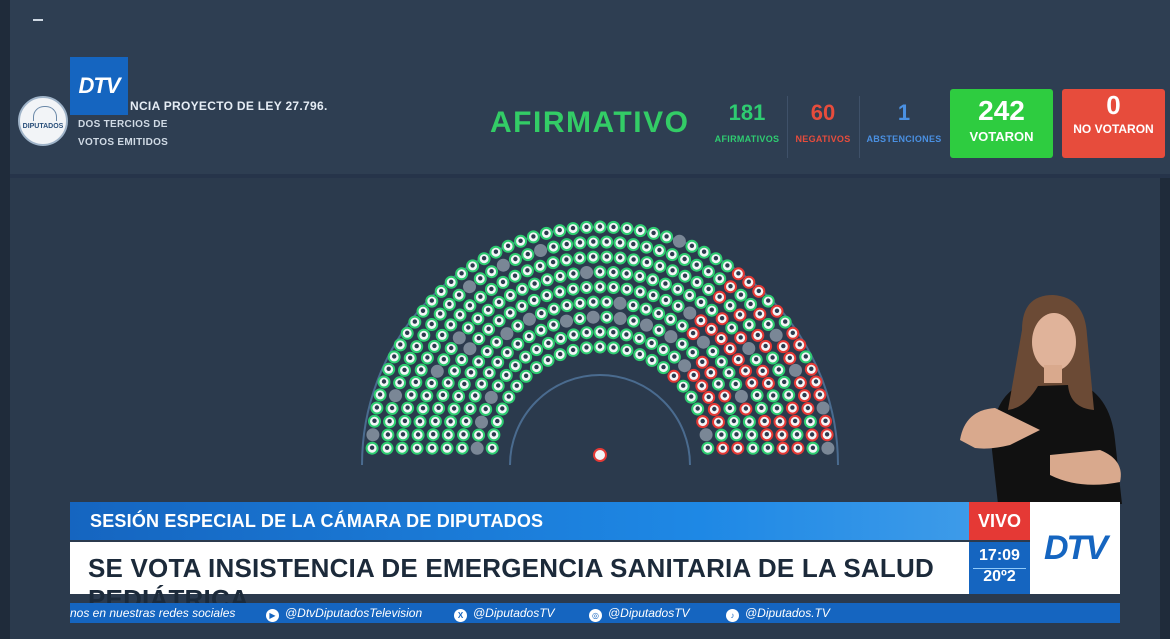 This screenshot has width=1170, height=639. What do you see at coordinates (999, 568) in the screenshot?
I see `clock-divider` at bounding box center [999, 568].